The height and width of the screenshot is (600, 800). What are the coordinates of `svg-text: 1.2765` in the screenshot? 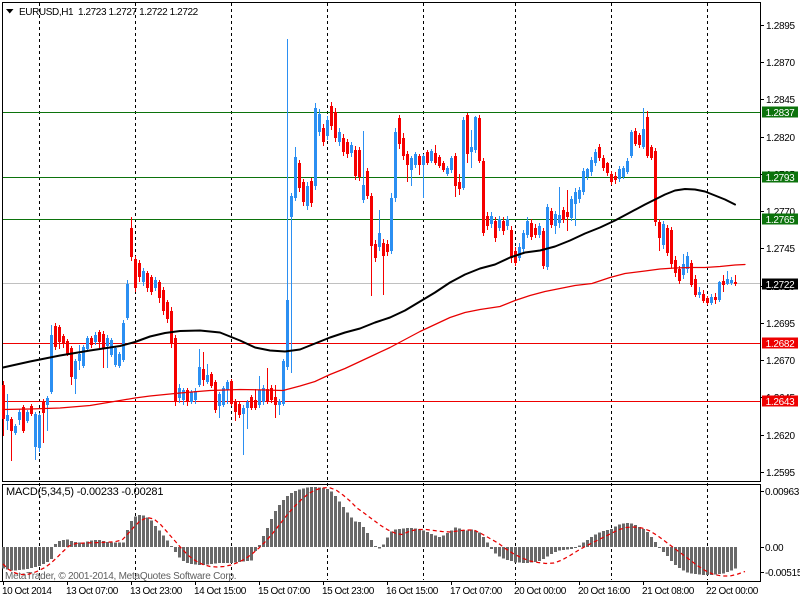 It's located at (781, 220).